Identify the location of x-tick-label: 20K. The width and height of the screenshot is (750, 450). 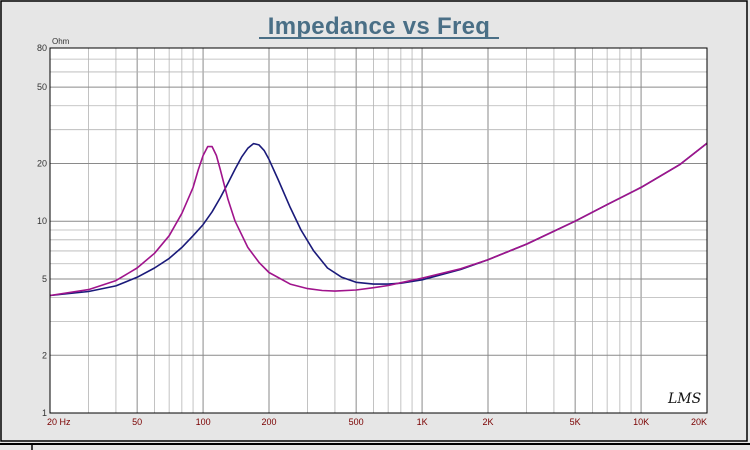
(699, 422).